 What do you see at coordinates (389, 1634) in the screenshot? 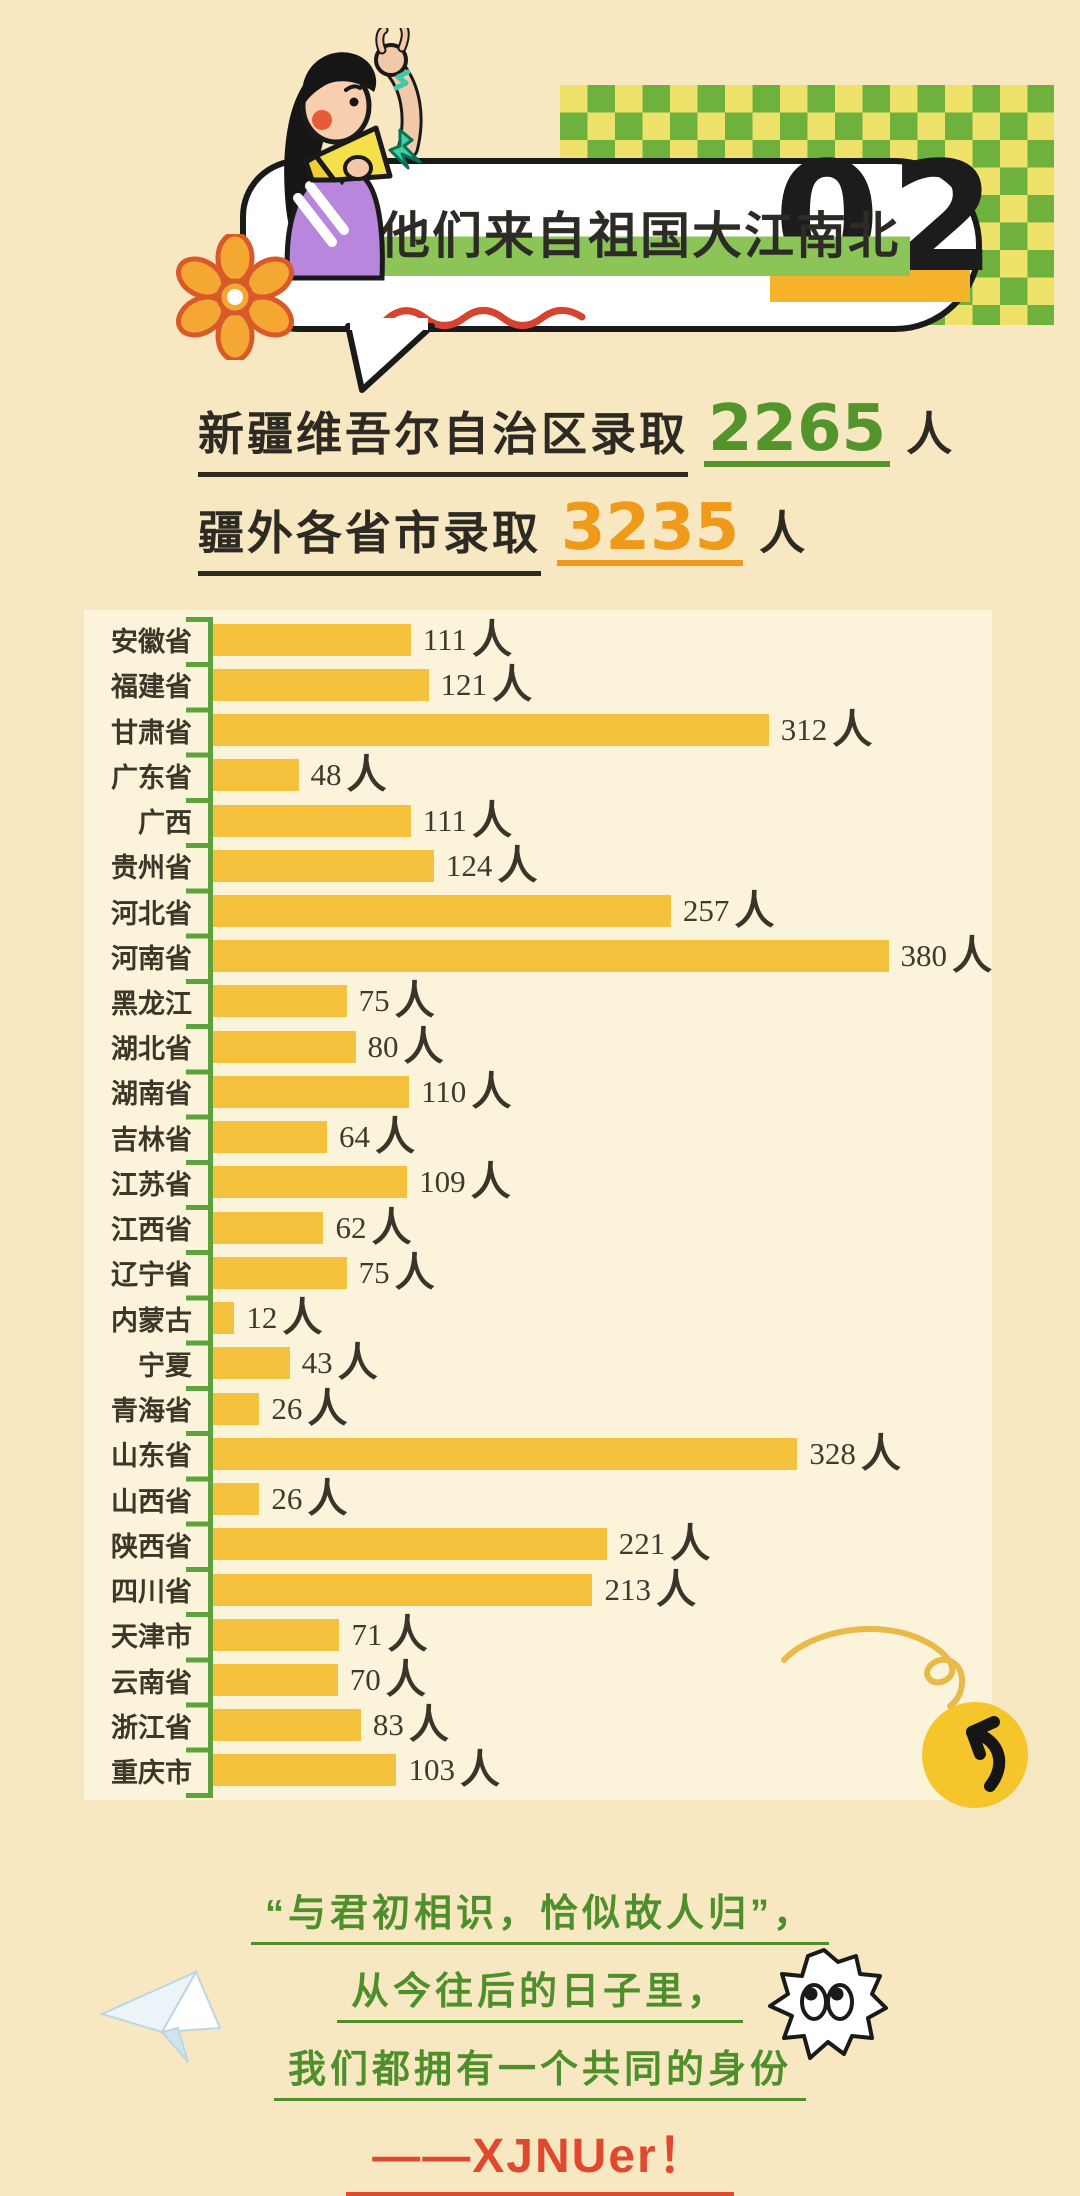
I see `value-label: 71 人` at bounding box center [389, 1634].